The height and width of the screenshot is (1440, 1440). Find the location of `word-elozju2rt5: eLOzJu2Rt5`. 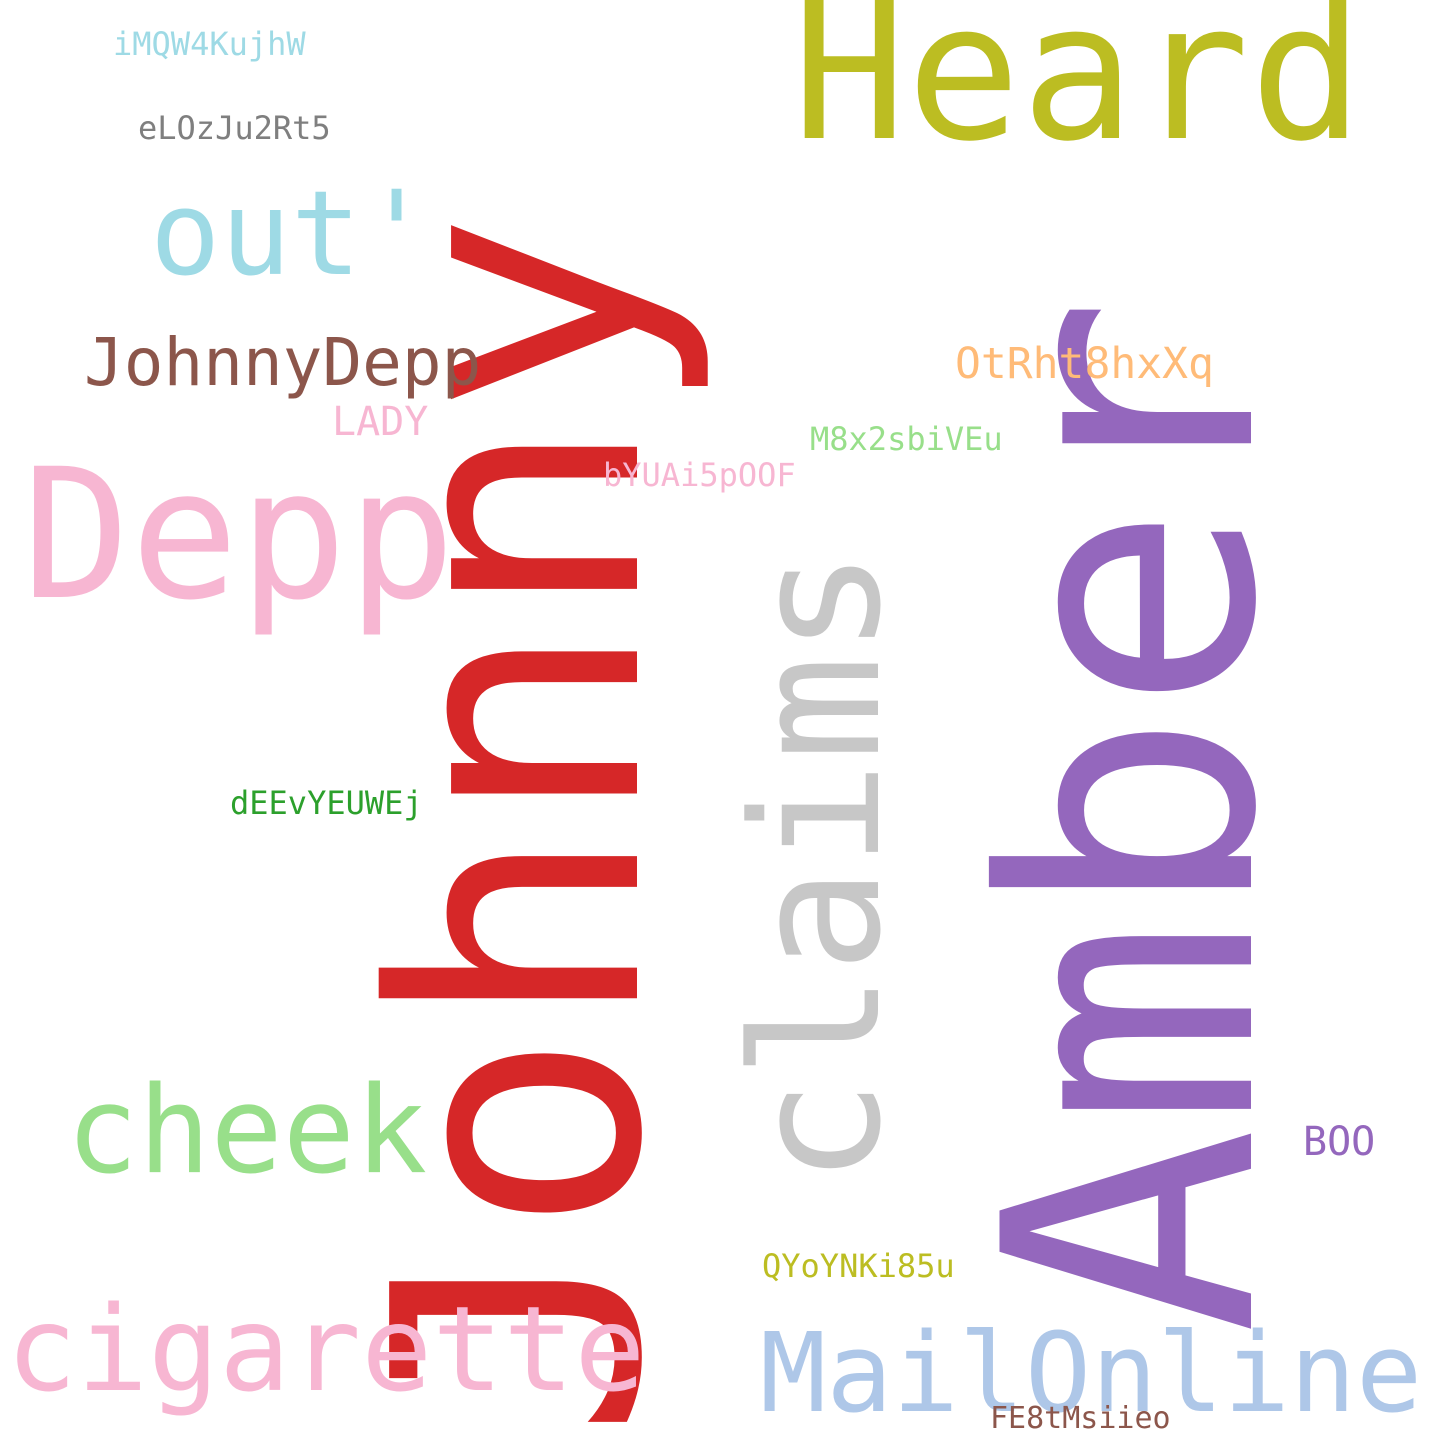

word-elozju2rt5: eLOzJu2Rt5 is located at coordinates (234, 128).